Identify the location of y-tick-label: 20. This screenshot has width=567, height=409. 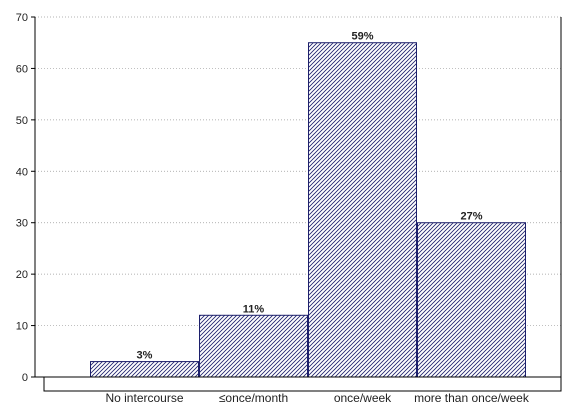
(22, 275).